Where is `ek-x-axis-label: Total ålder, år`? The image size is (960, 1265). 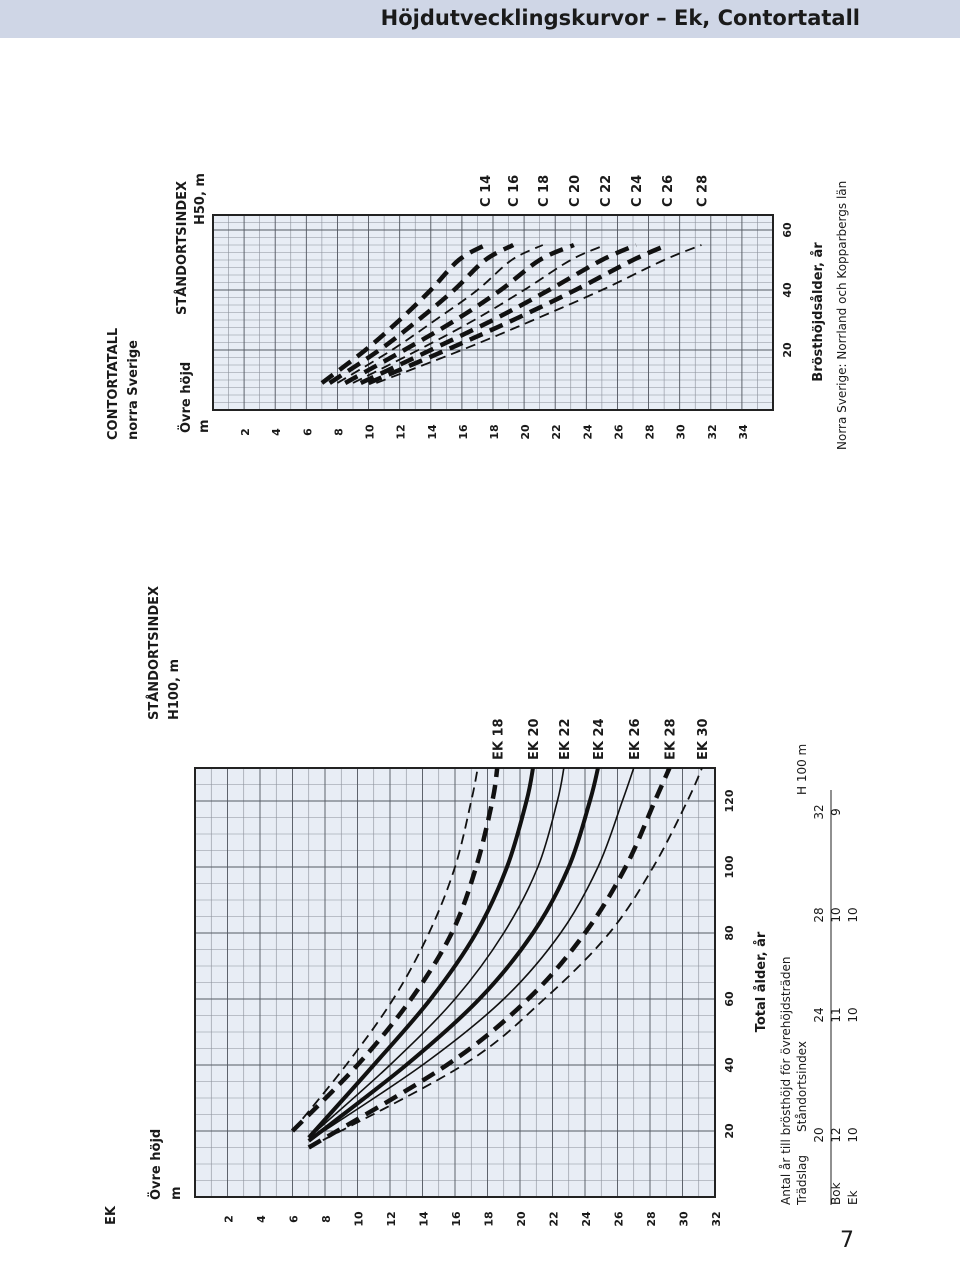 ek-x-axis-label: Total ålder, år is located at coordinates (761, 981).